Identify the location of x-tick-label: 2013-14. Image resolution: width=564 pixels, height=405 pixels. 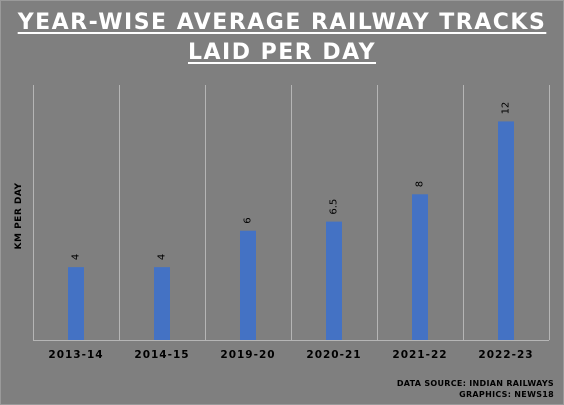
(75, 355).